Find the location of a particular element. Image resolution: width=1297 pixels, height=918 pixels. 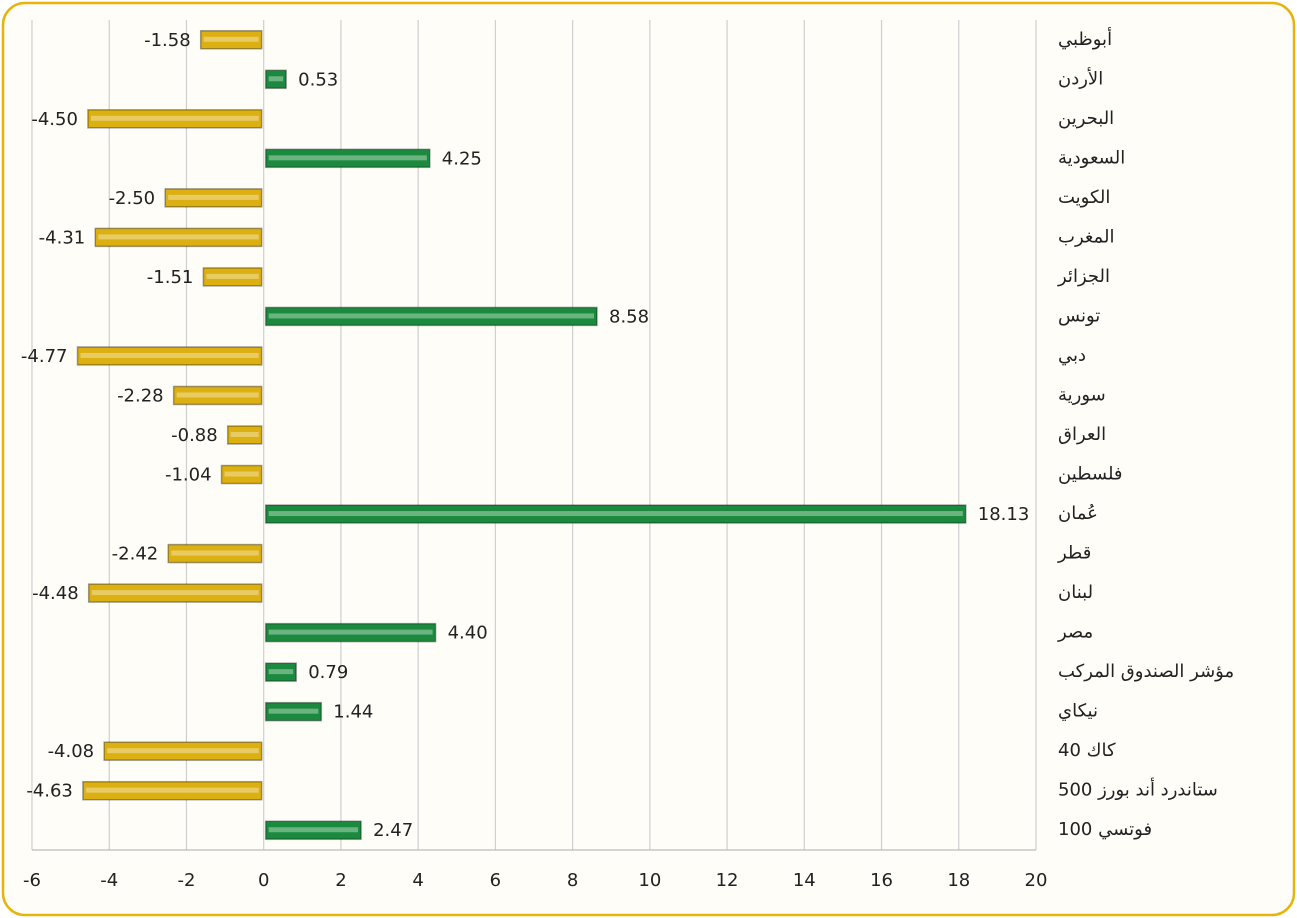

value-label: 4.40 is located at coordinates (468, 633).